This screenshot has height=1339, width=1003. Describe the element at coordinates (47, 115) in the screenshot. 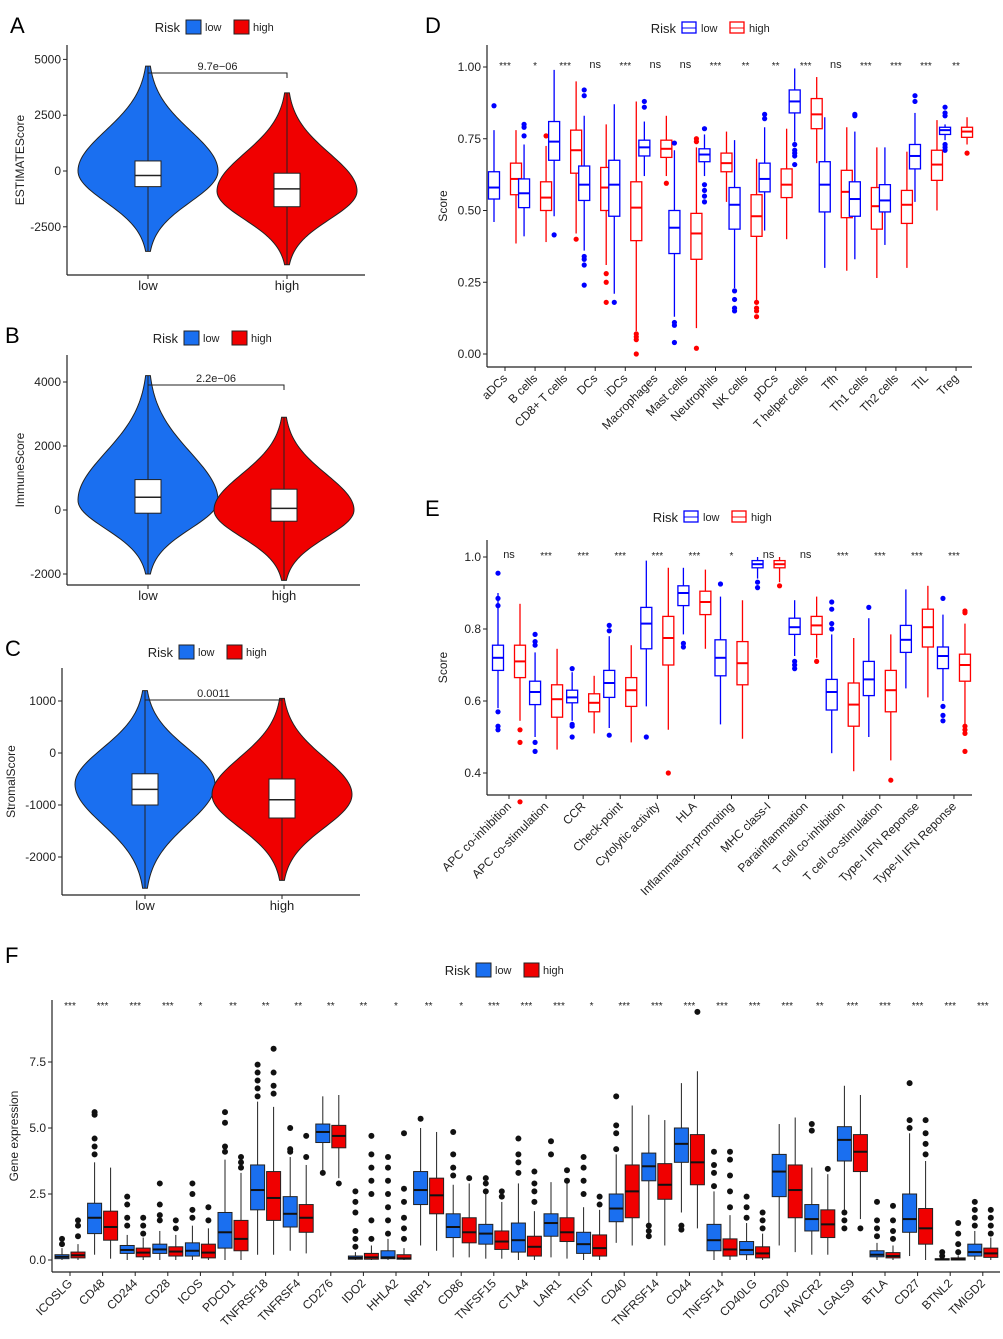

I see `y-tick-label: 2500` at that location.